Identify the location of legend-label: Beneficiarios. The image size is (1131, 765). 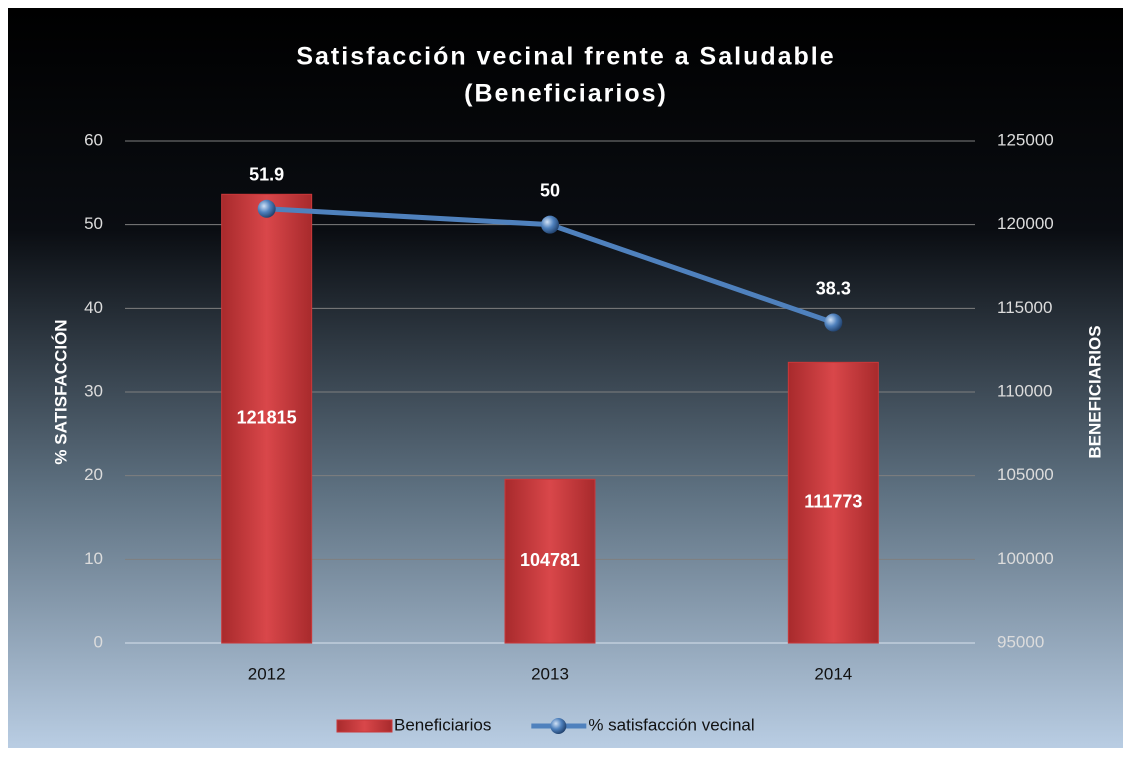
(442, 724).